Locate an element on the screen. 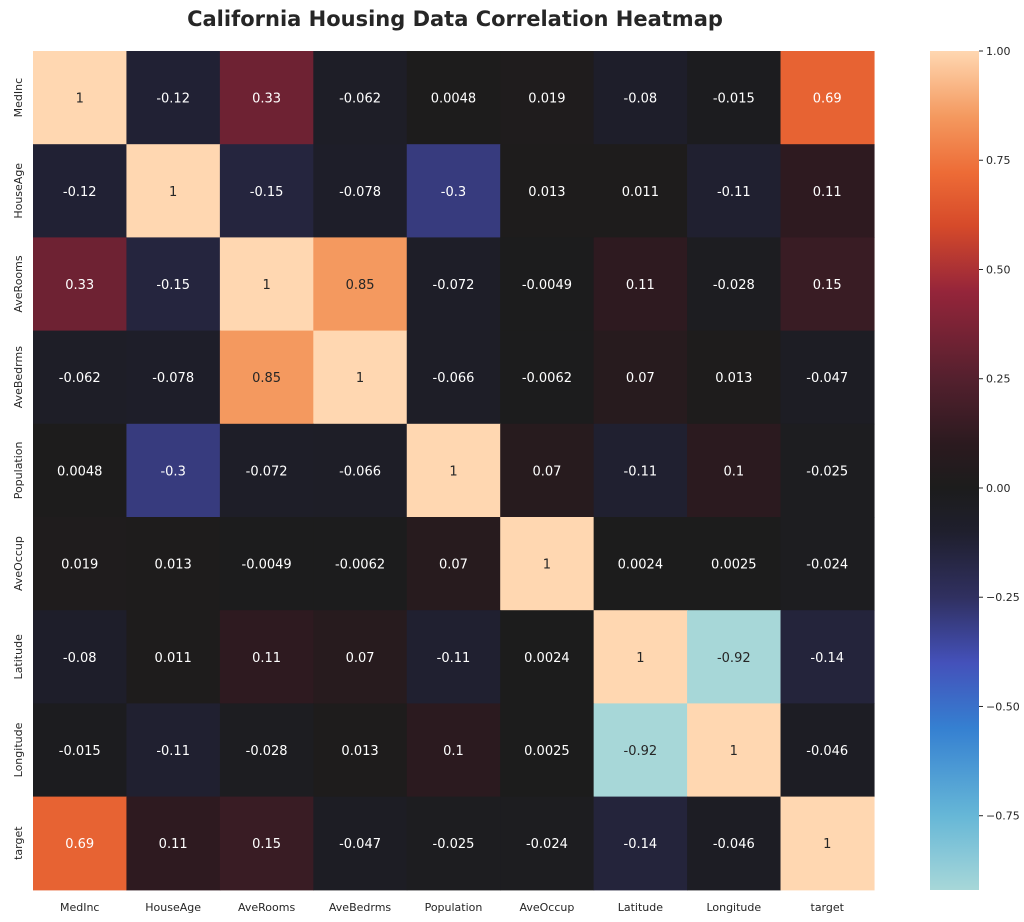 The height and width of the screenshot is (922, 1024). cell-value-label: -0.066 is located at coordinates (360, 471).